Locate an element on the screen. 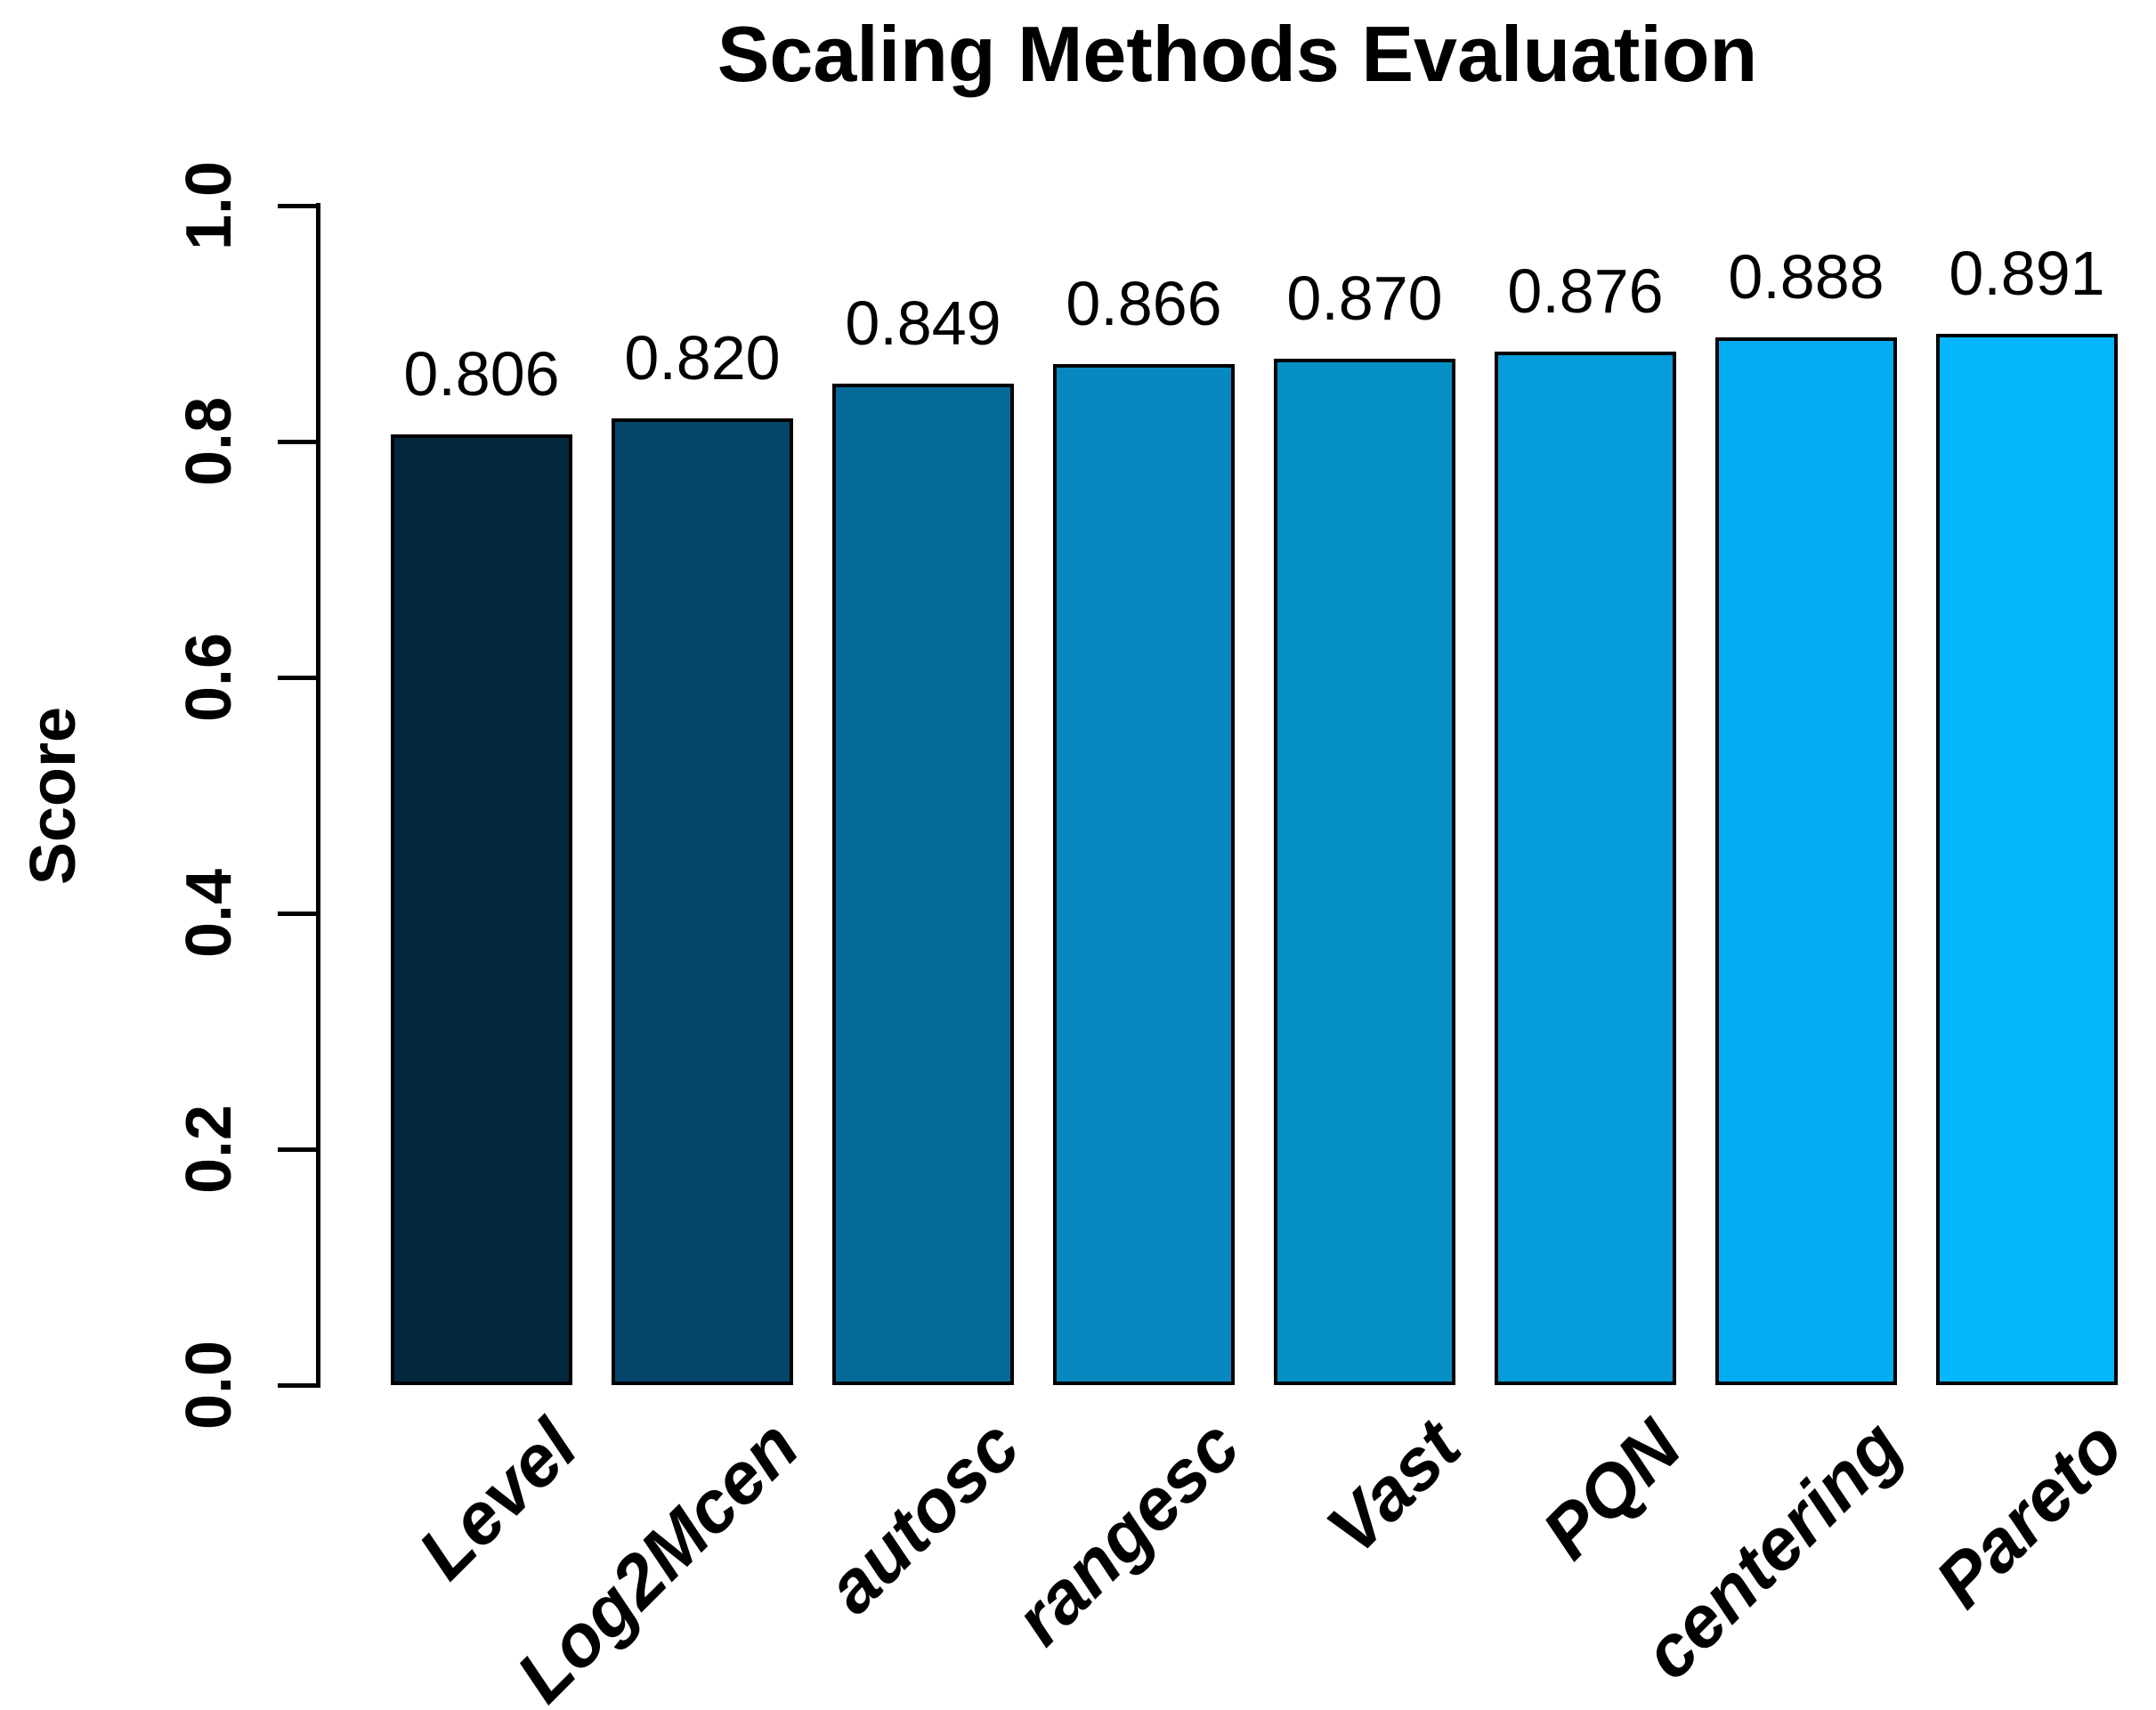  bar-value-label: 0.888 is located at coordinates (1806, 277).